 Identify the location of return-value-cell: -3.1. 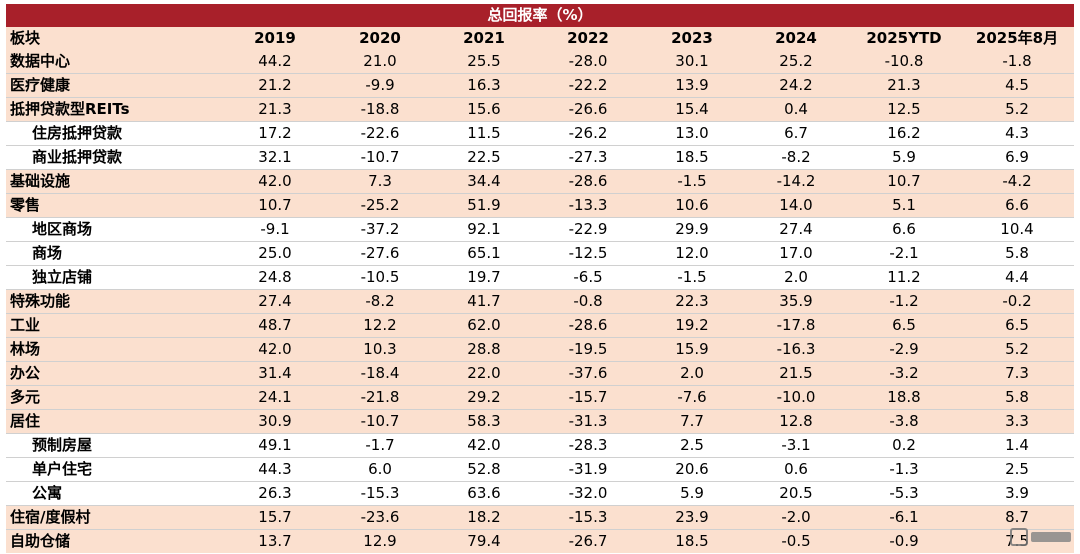
(796, 445).